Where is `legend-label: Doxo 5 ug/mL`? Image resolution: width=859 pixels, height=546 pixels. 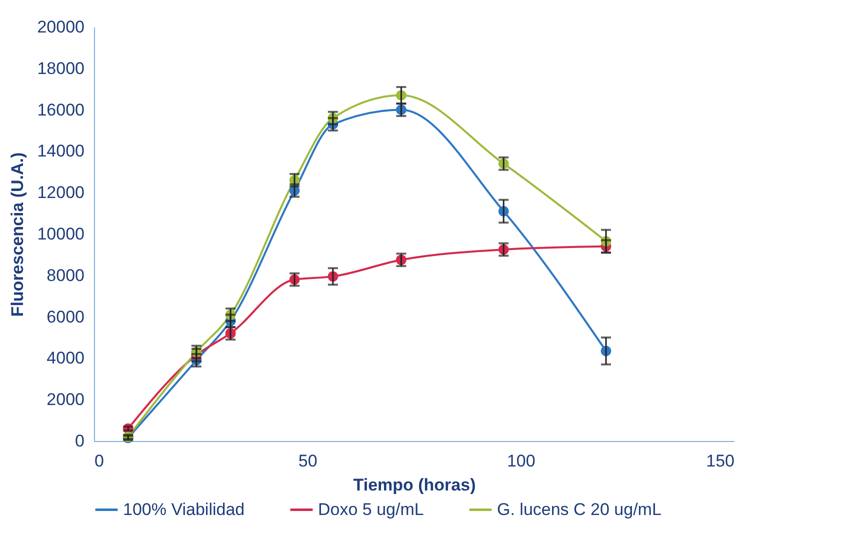
legend-label: Doxo 5 ug/mL is located at coordinates (371, 509).